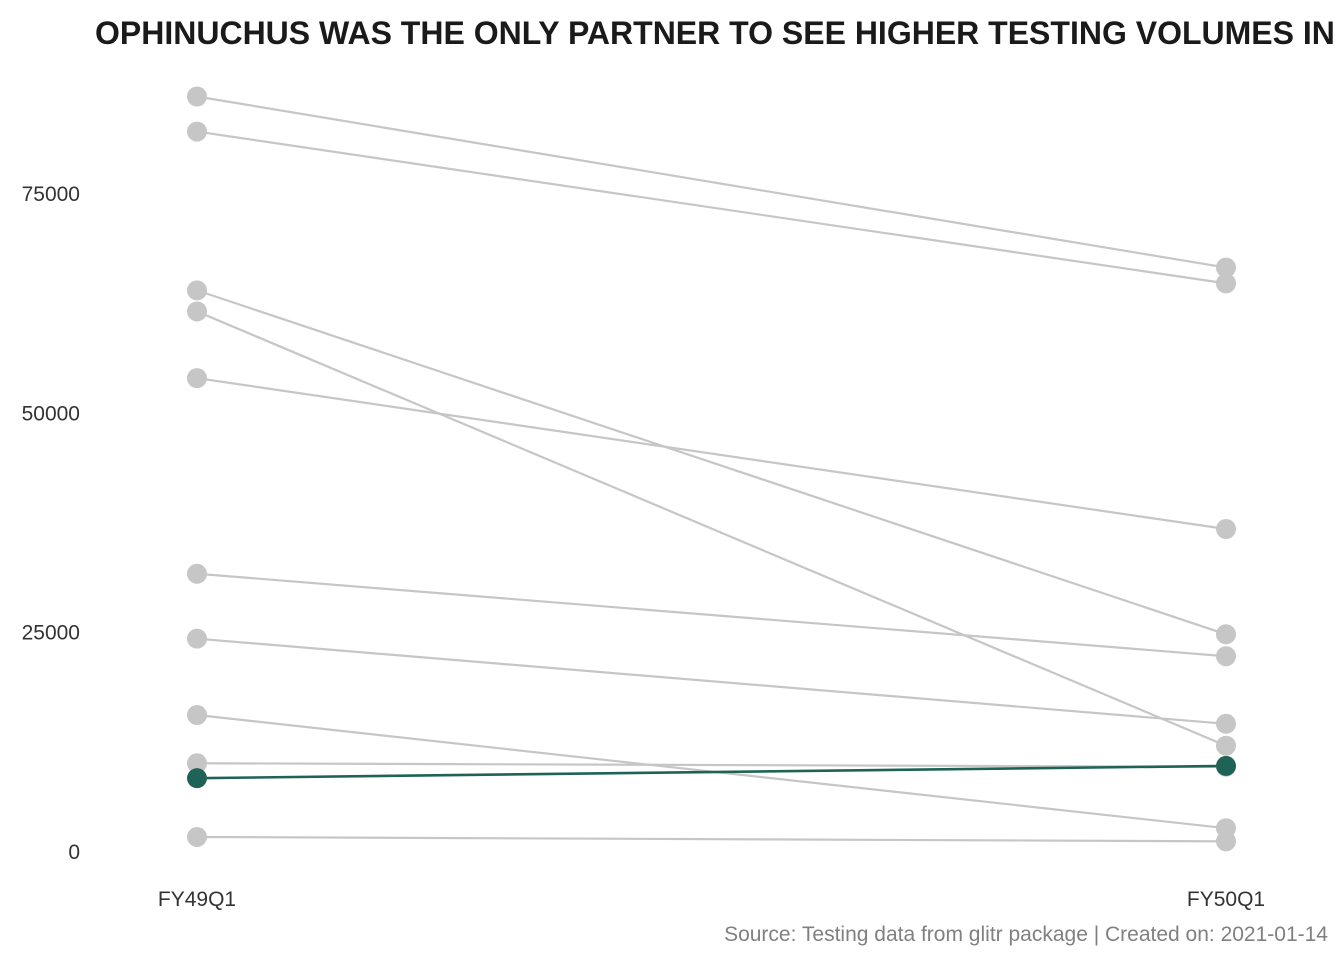 The height and width of the screenshot is (960, 1344). What do you see at coordinates (1226, 899) in the screenshot?
I see `x-tick-label: FY50Q1` at bounding box center [1226, 899].